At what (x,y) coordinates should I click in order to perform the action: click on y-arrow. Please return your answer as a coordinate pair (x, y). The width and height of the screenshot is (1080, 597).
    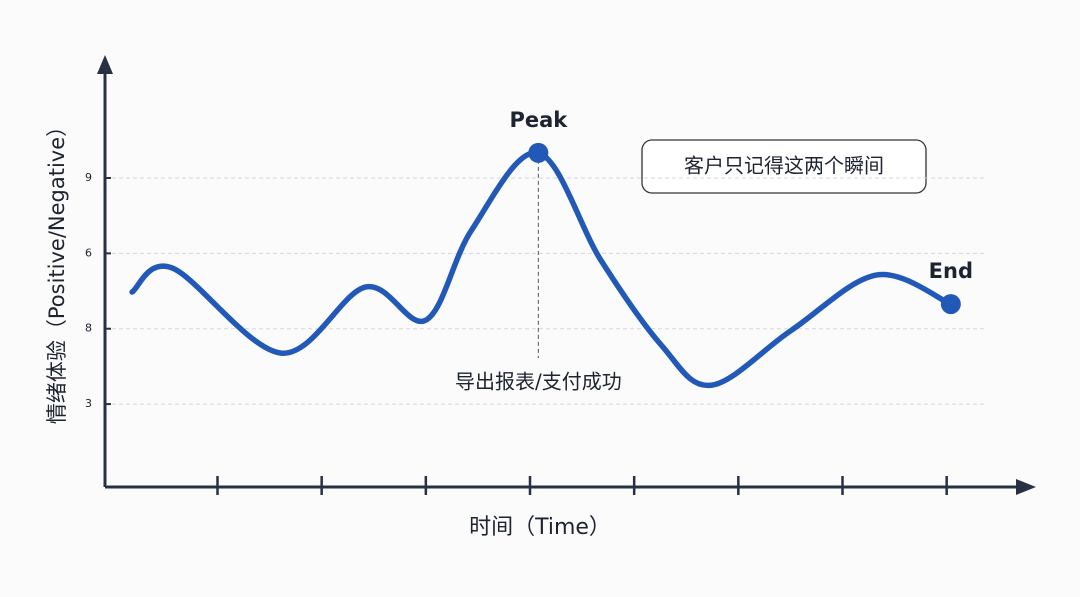
    Looking at the image, I should click on (105, 64).